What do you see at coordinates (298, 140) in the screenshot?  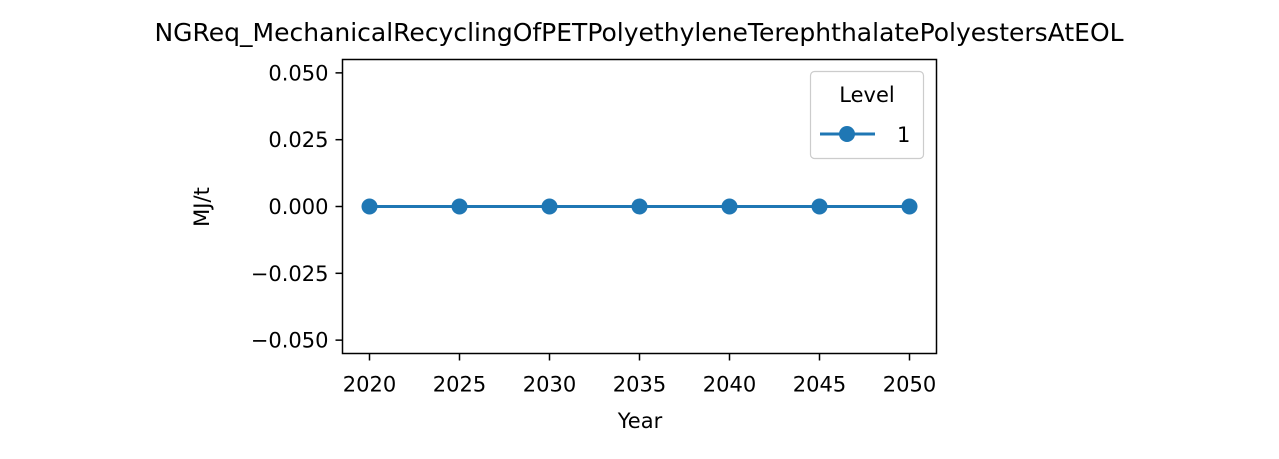 I see `y-tick-label: 0.025` at bounding box center [298, 140].